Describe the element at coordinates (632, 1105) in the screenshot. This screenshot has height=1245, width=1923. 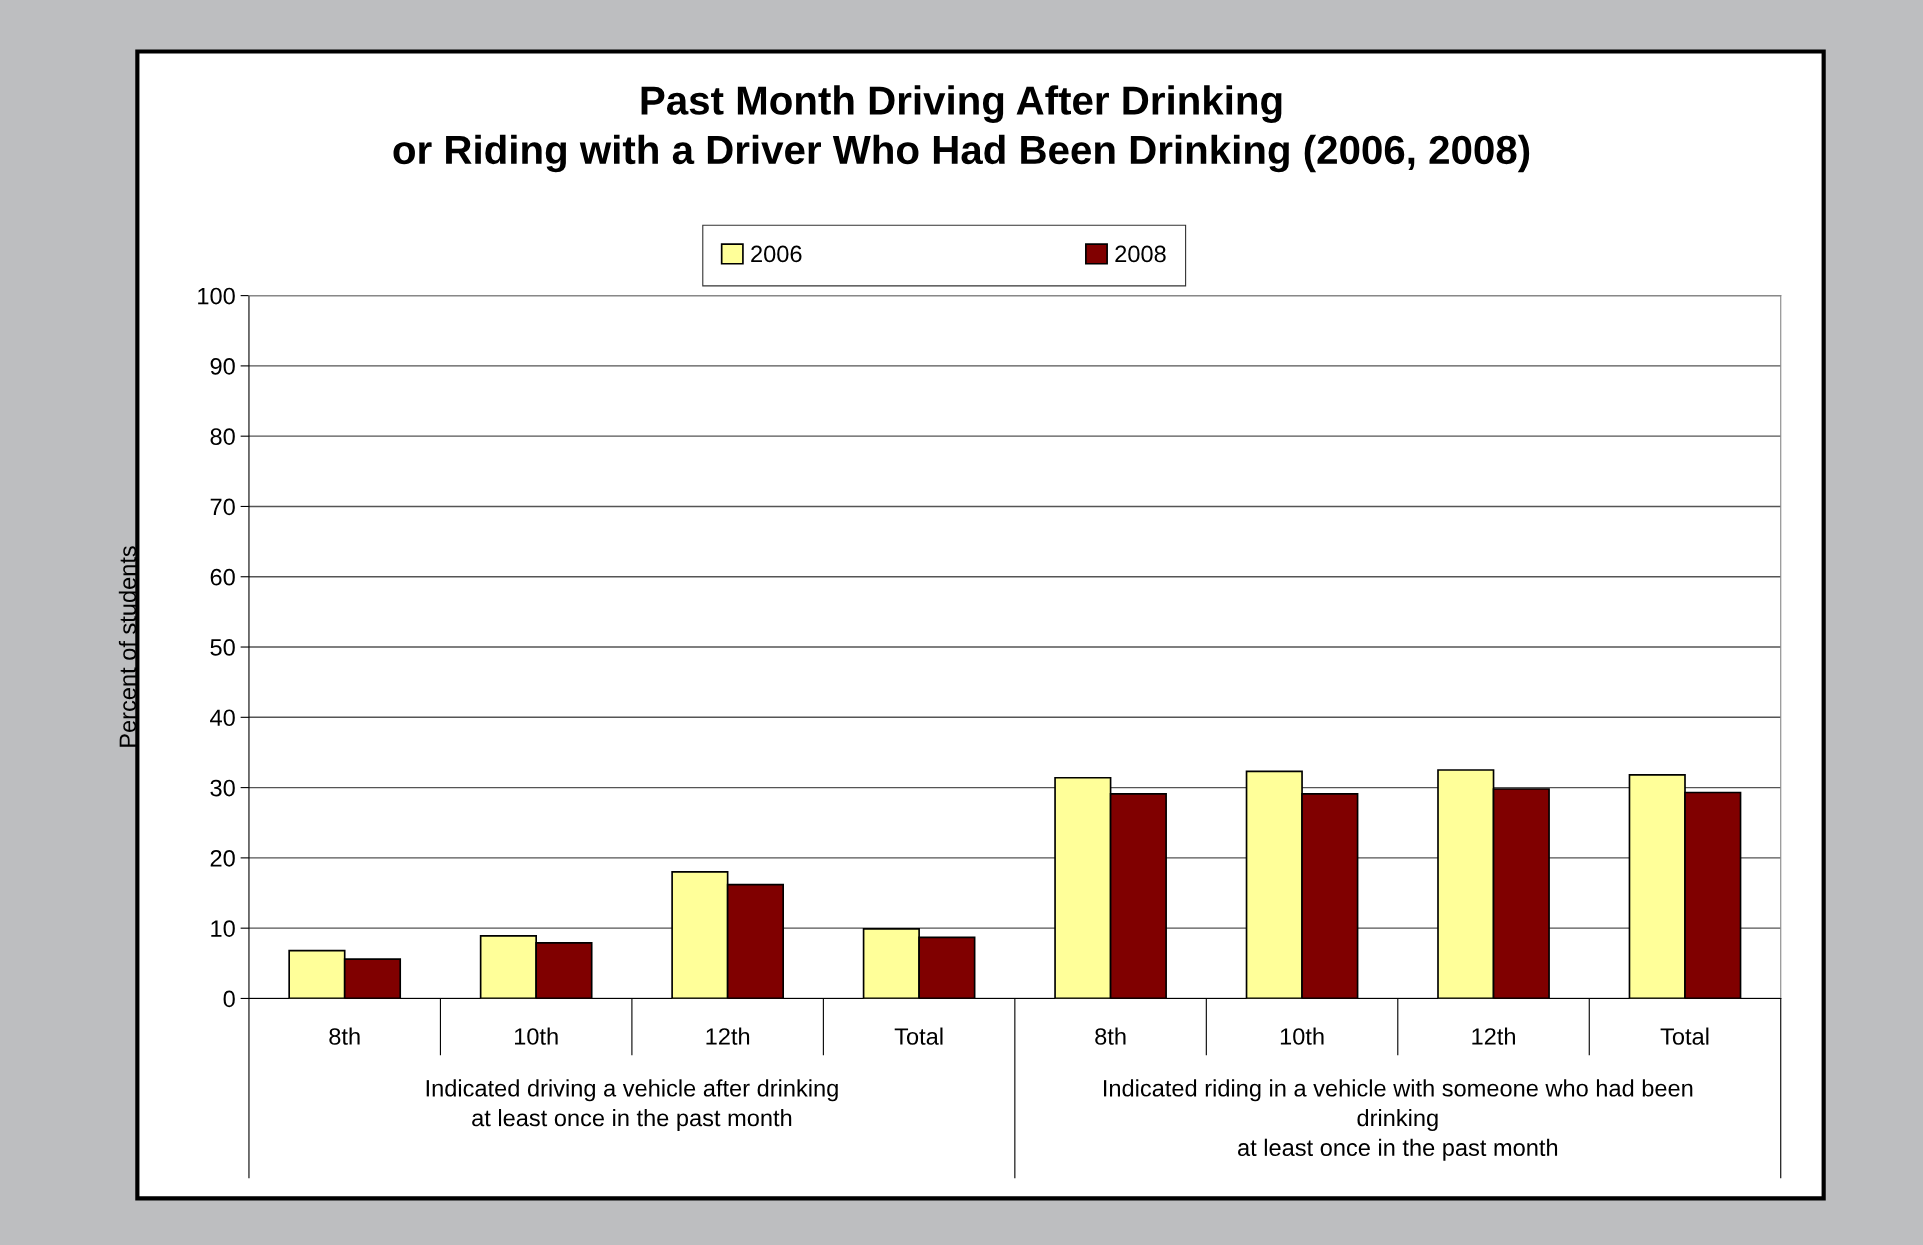
I see `text: Indicated driving a vehicle after drinking at least once in the past month` at that location.